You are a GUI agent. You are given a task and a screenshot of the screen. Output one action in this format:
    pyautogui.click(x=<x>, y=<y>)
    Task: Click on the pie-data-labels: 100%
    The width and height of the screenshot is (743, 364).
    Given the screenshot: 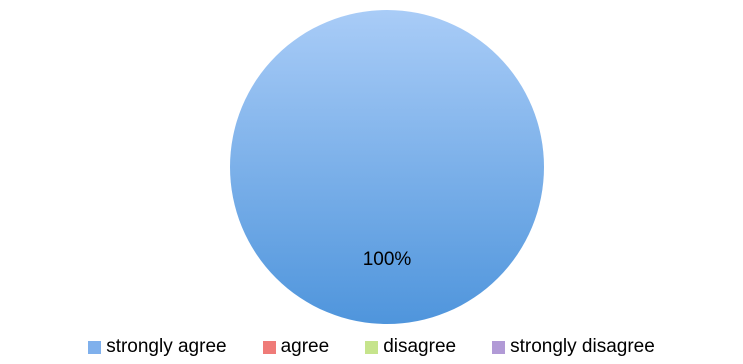 What is the action you would take?
    pyautogui.click(x=387, y=259)
    